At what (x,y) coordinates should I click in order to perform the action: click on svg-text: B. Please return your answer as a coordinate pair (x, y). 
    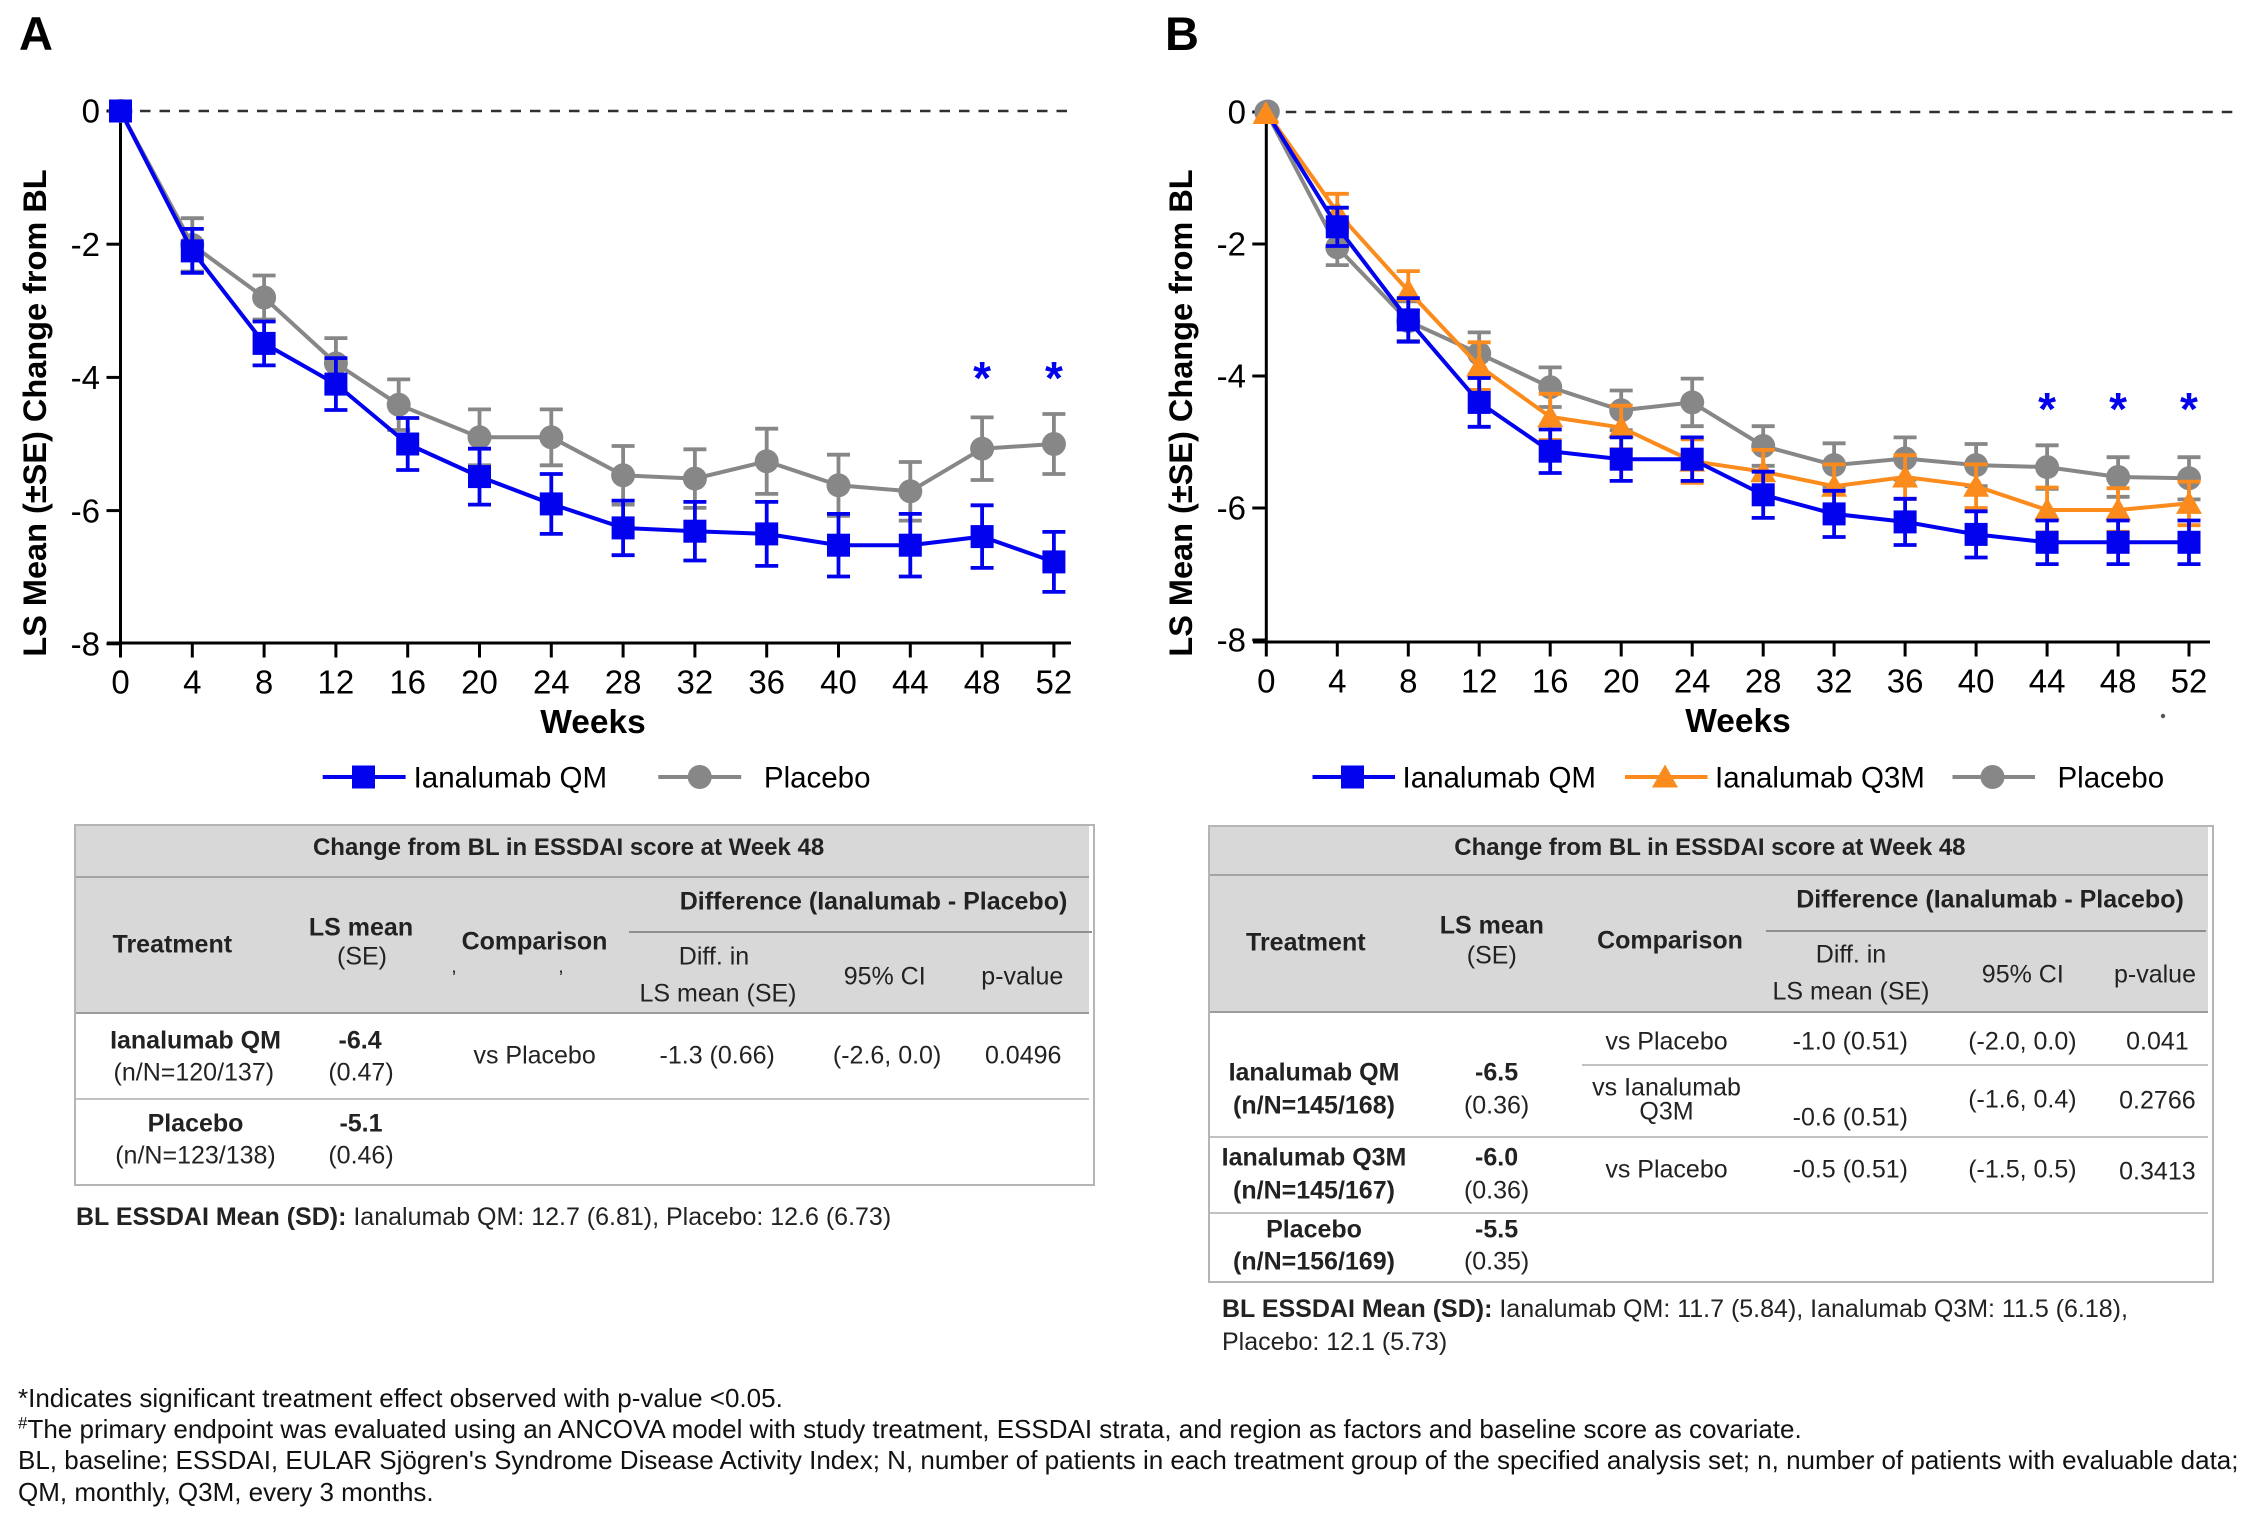
    Looking at the image, I should click on (1182, 33).